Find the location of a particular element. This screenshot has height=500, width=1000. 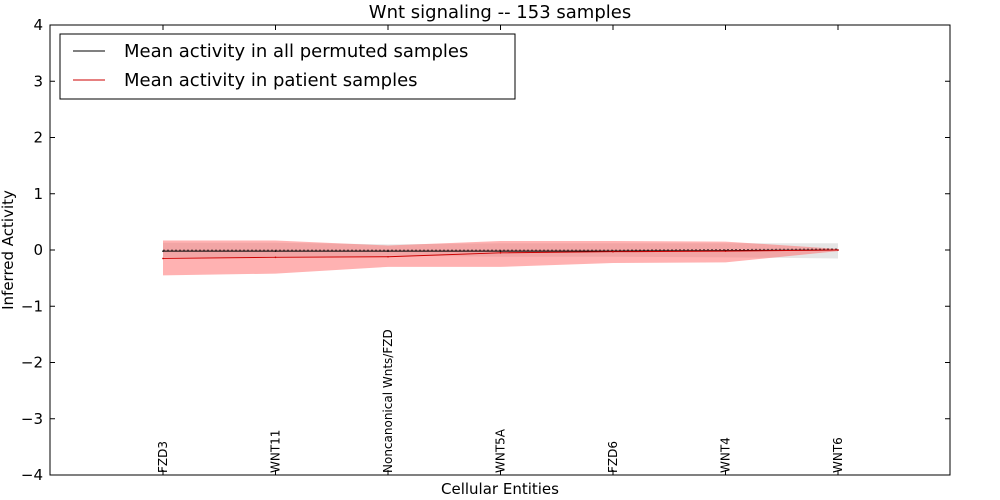

y-tick-label: 3 is located at coordinates (38, 81).